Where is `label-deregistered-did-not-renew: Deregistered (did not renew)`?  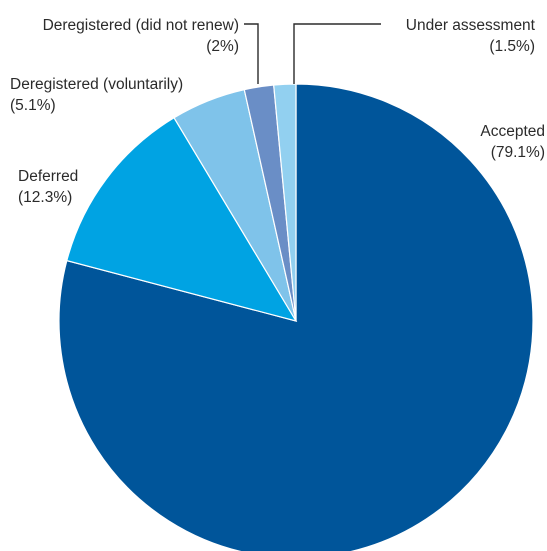
label-deregistered-did-not-renew: Deregistered (did not renew) is located at coordinates (141, 25).